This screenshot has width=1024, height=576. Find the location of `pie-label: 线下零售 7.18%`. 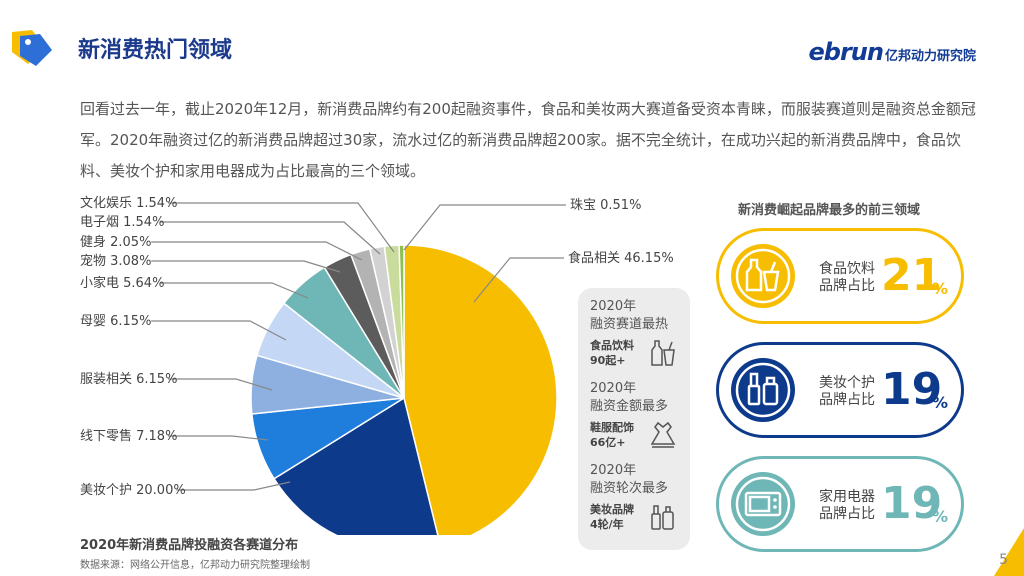

pie-label: 线下零售 7.18% is located at coordinates (128, 436).